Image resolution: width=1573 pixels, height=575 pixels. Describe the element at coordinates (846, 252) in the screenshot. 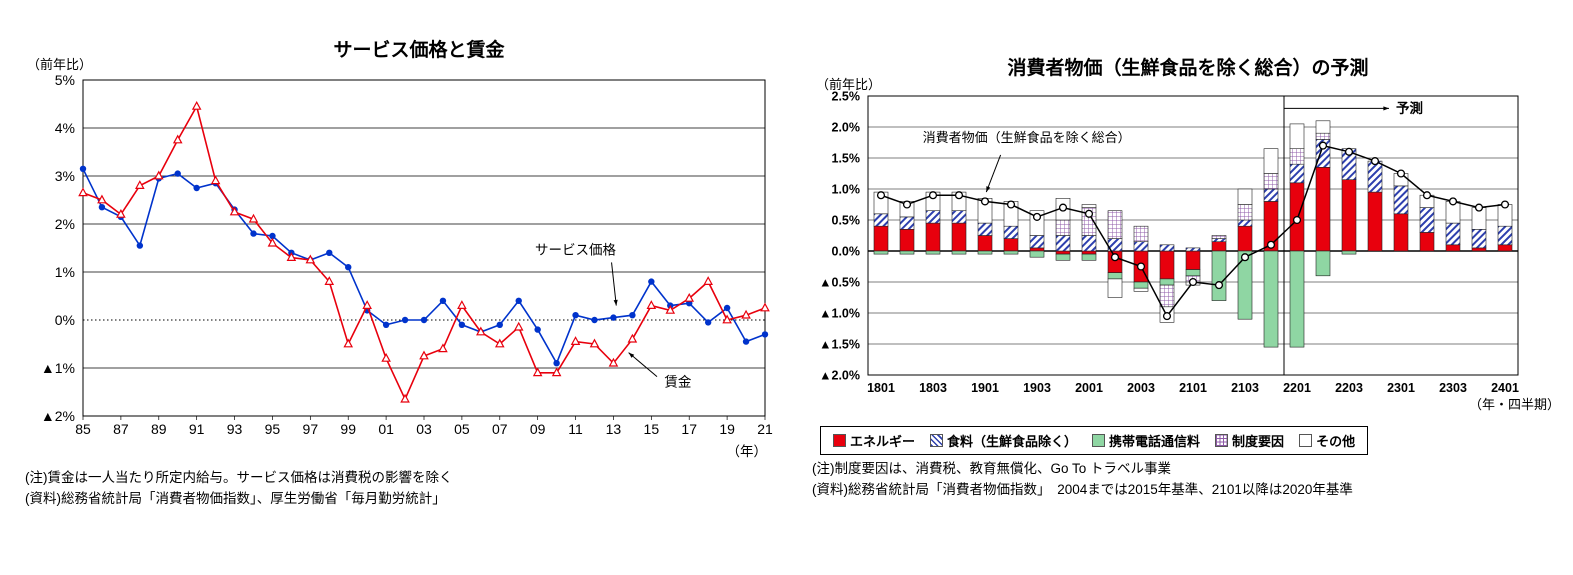

I see `svg-text: 0.0%` at that location.